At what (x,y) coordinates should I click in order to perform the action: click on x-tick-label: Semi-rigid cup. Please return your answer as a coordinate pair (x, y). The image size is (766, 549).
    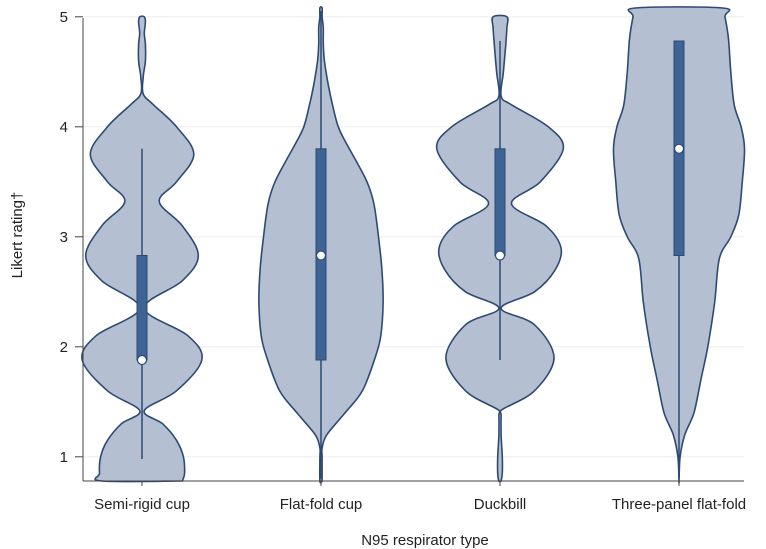
    Looking at the image, I should click on (142, 504).